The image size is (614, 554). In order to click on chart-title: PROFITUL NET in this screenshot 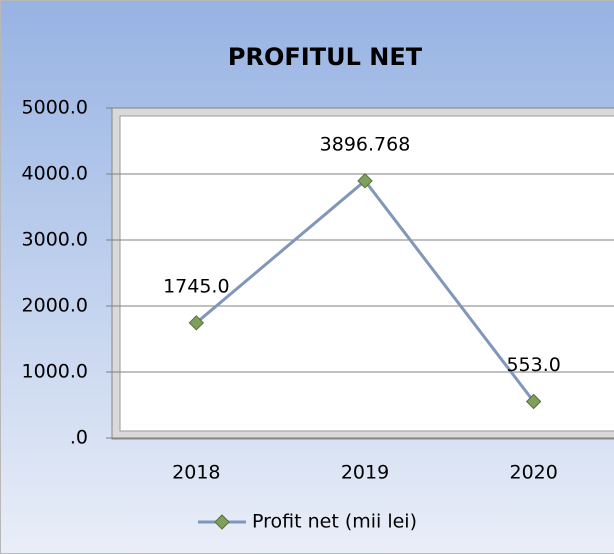, I will do `click(325, 57)`.